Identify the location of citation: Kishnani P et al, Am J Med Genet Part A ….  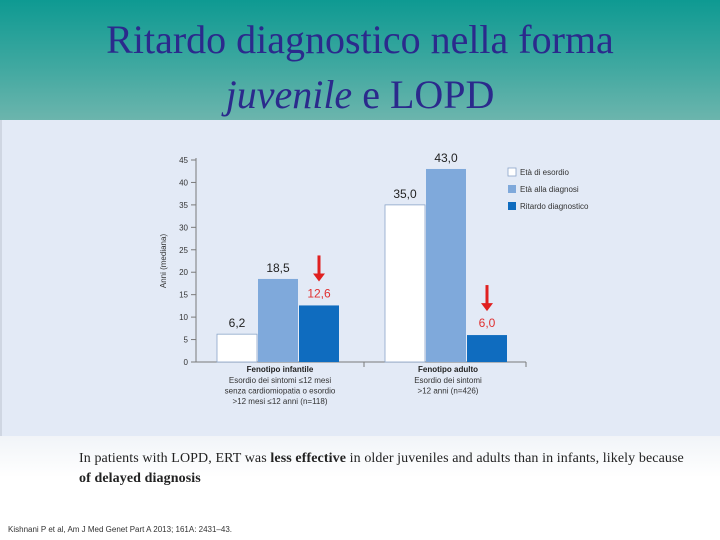
(120, 529).